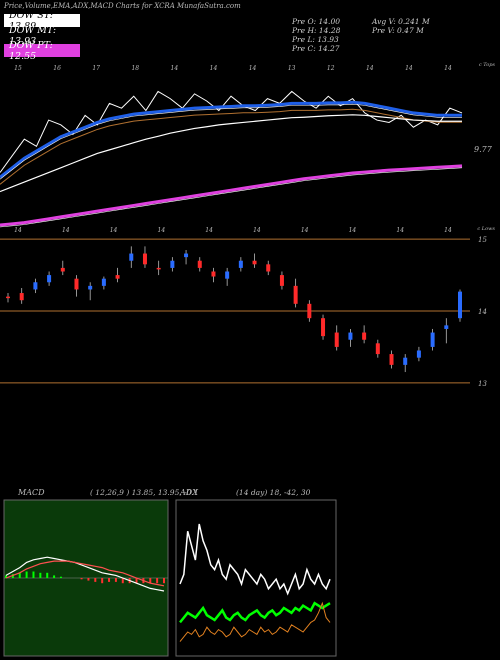 The width and height of the screenshot is (500, 660). What do you see at coordinates (31, 20) in the screenshot?
I see `legend-dow-st-label: DOW ST: 13.89` at bounding box center [31, 20].